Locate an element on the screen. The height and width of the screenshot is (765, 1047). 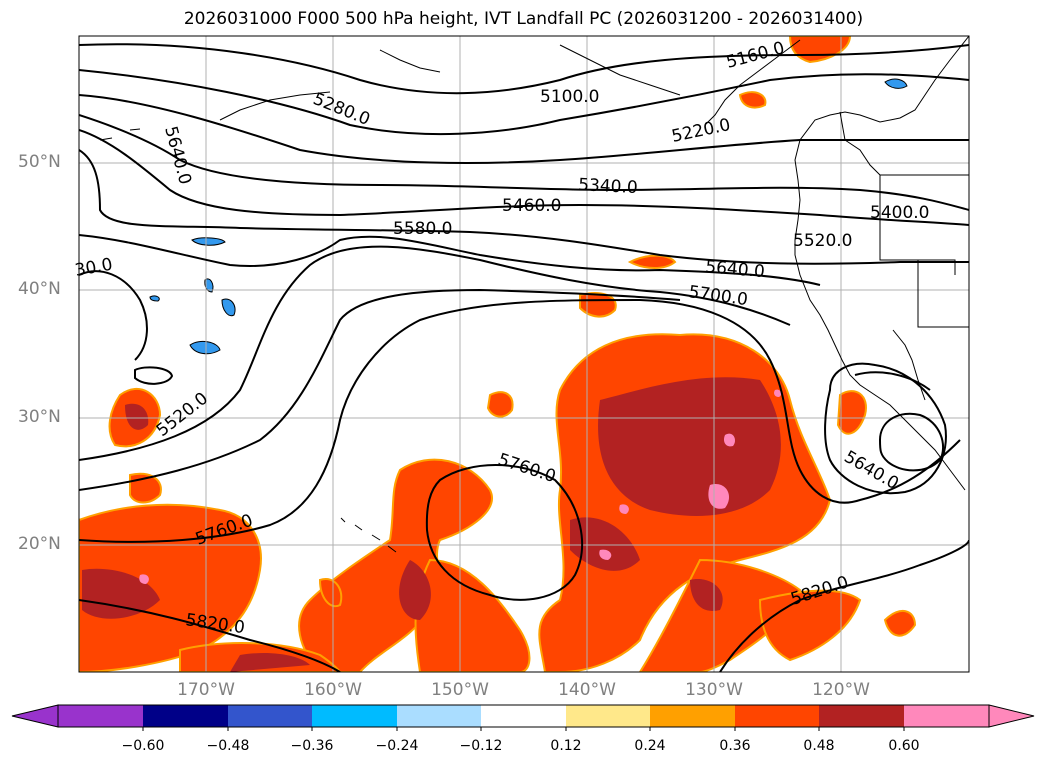
contour-label: 5460.0 is located at coordinates (531, 206).